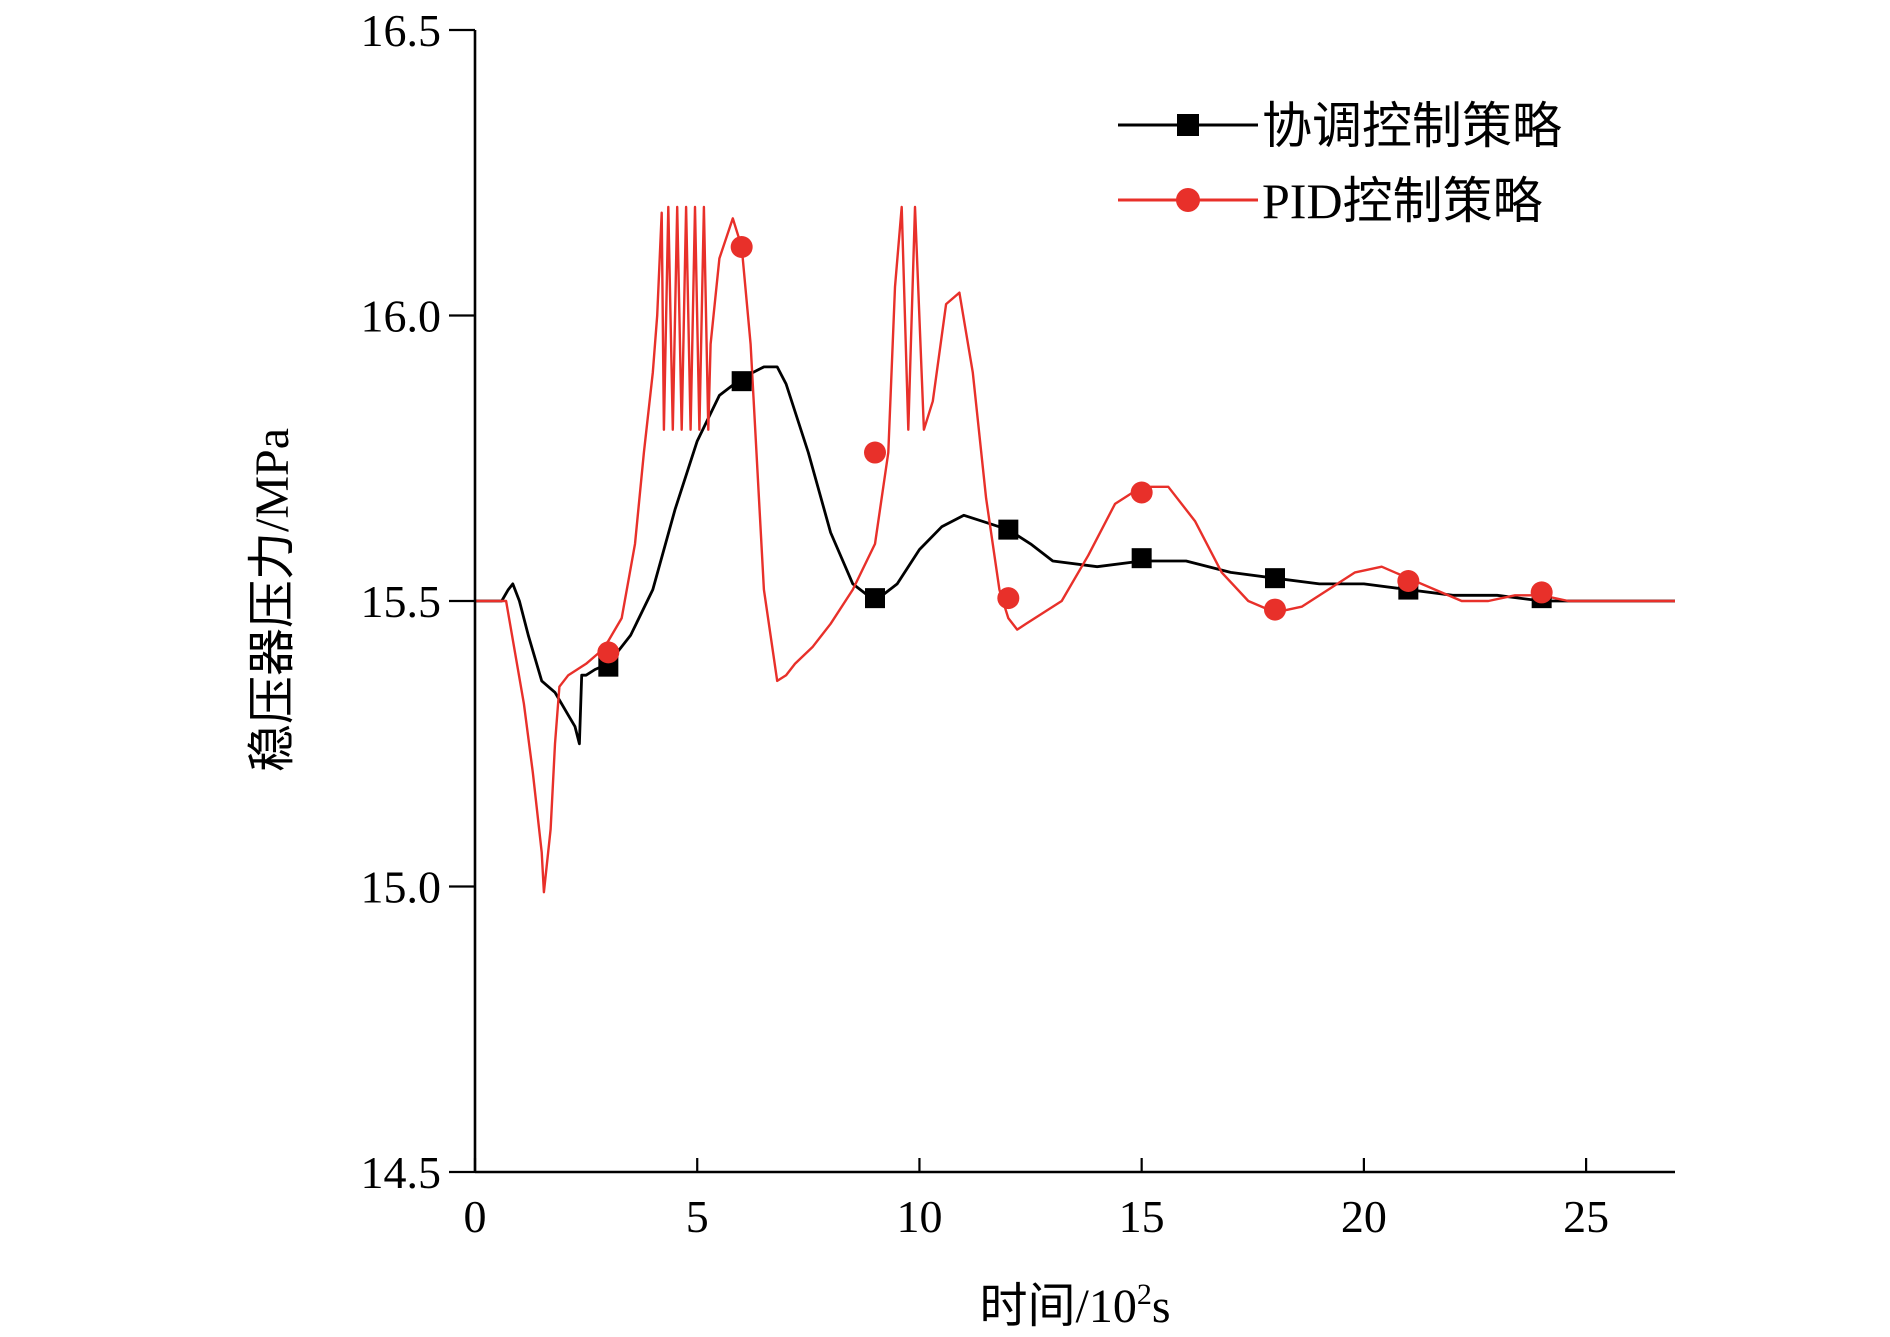 The image size is (1890, 1337). Describe the element at coordinates (401, 601) in the screenshot. I see `y-tick-label: 15.5` at that location.